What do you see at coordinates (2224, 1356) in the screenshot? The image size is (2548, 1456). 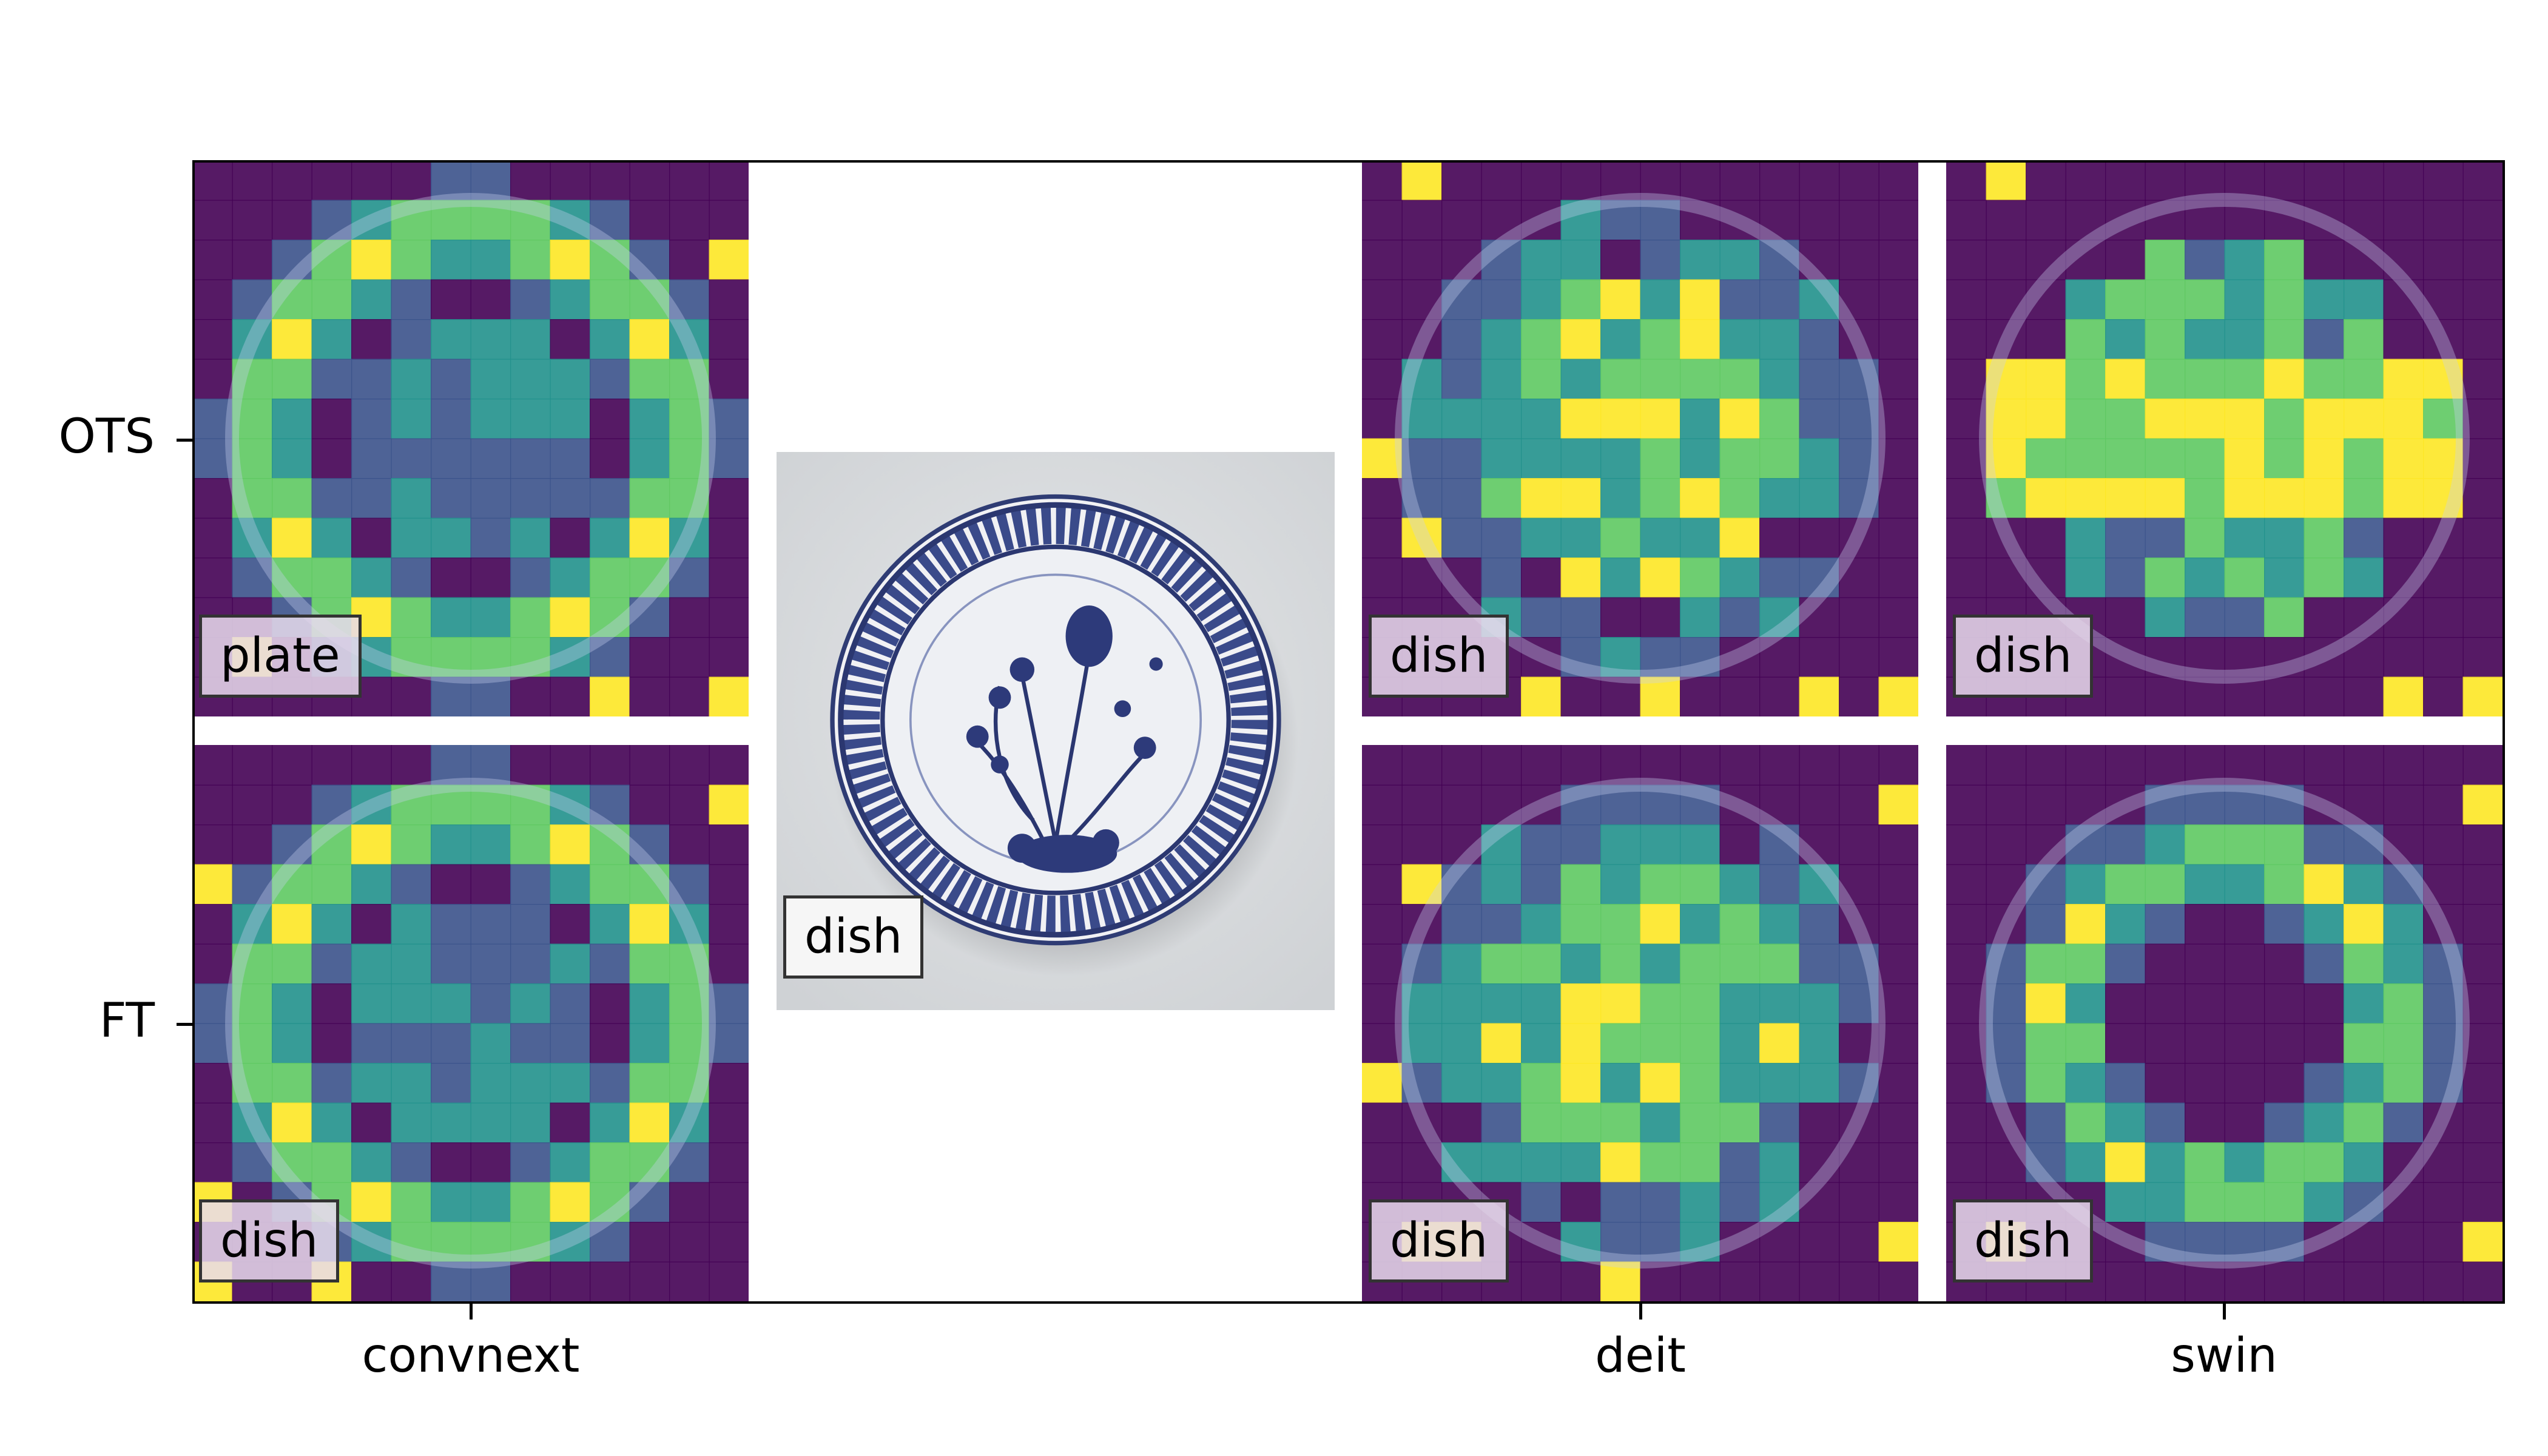 I see `column-label-swin: swin` at bounding box center [2224, 1356].